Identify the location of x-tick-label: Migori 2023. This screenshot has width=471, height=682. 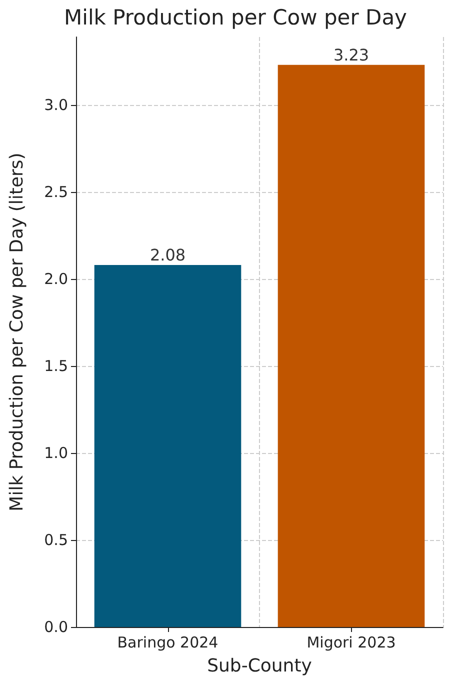
(351, 643).